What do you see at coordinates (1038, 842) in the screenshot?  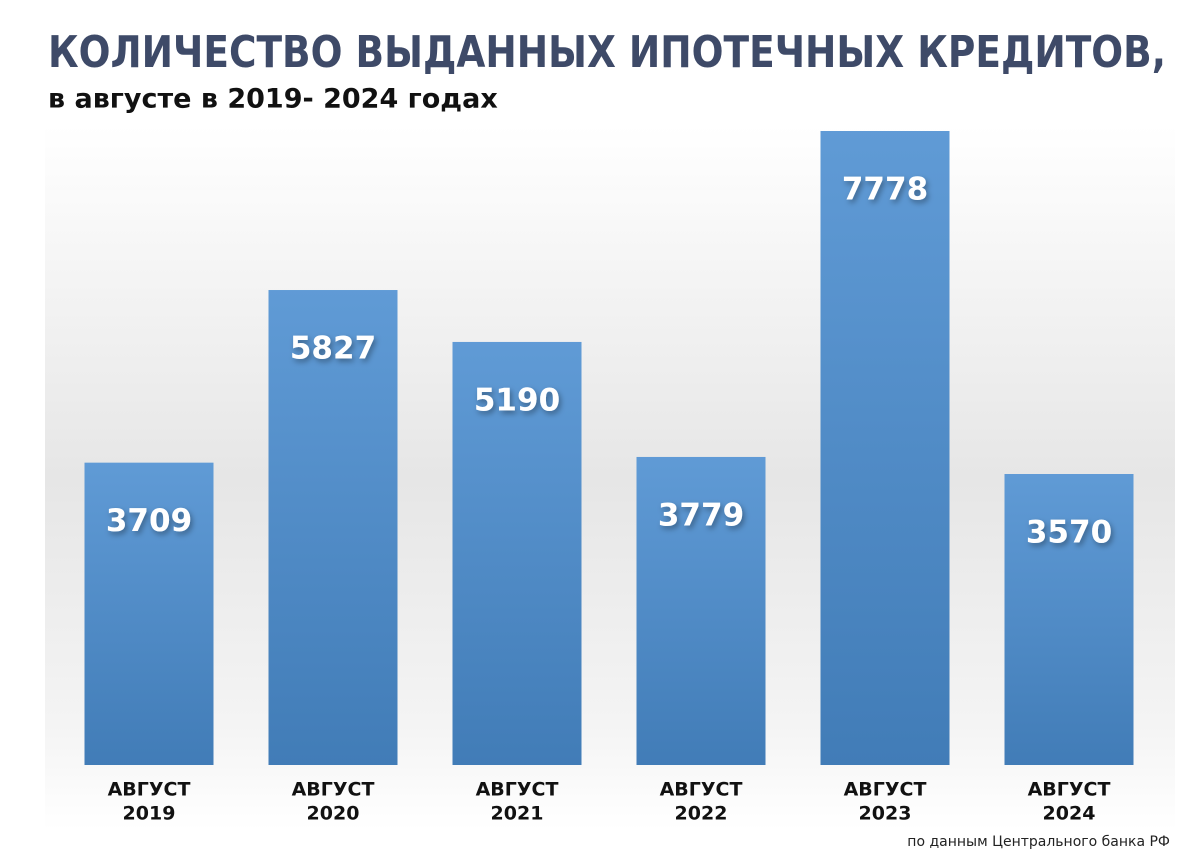 I see `source-note: по данным Центрального банка РФ` at bounding box center [1038, 842].